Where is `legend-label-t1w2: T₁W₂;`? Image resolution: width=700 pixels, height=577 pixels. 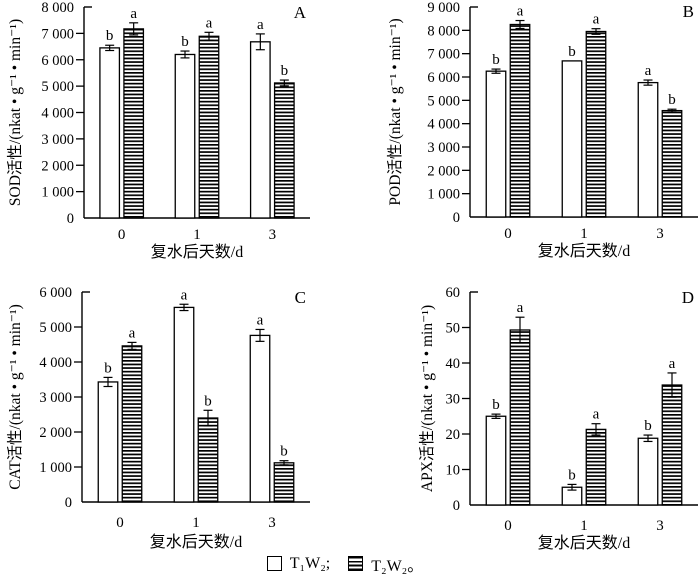
legend-label-t1w2: T₁W₂; is located at coordinates (310, 563).